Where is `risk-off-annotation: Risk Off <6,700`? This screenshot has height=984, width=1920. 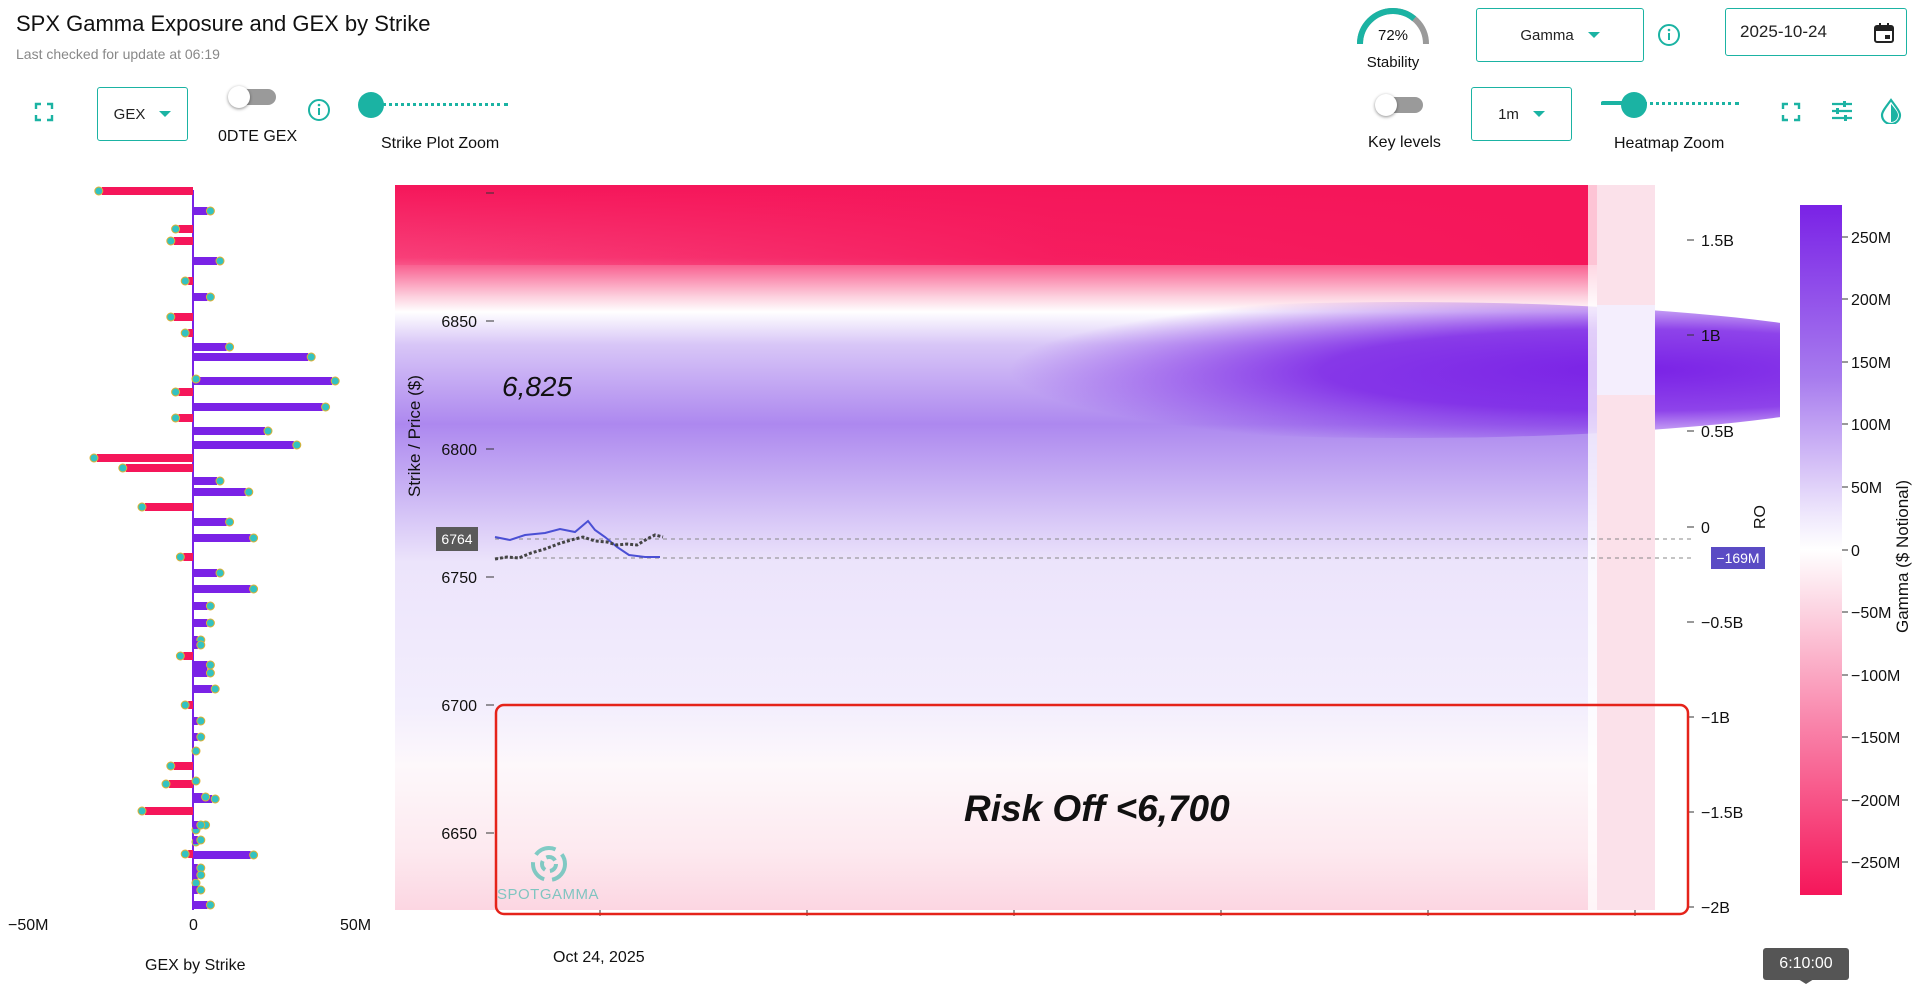 risk-off-annotation: Risk Off <6,700 is located at coordinates (1097, 808).